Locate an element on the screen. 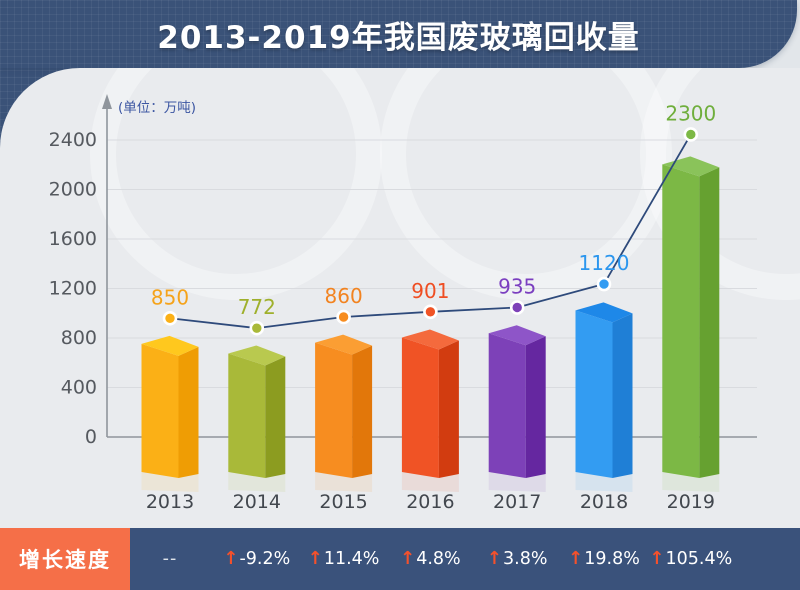 The height and width of the screenshot is (590, 800). growth-value: ↑19.8% is located at coordinates (604, 559).